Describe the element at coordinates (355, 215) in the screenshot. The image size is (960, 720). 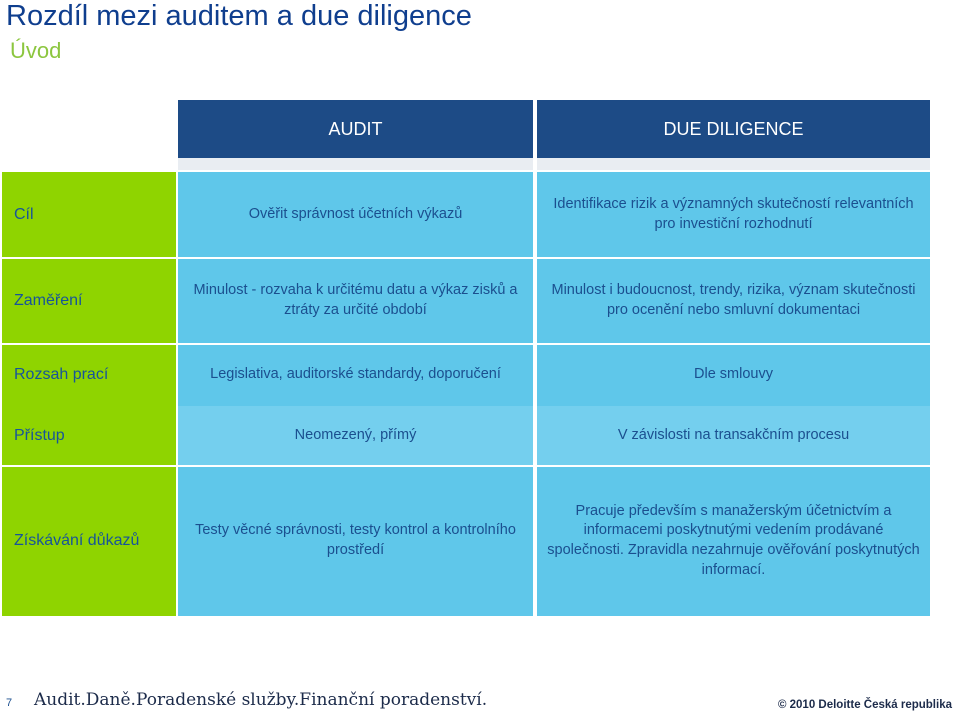
I see `audit-cell-cil: Ověřit správnost účetních výkazů` at that location.